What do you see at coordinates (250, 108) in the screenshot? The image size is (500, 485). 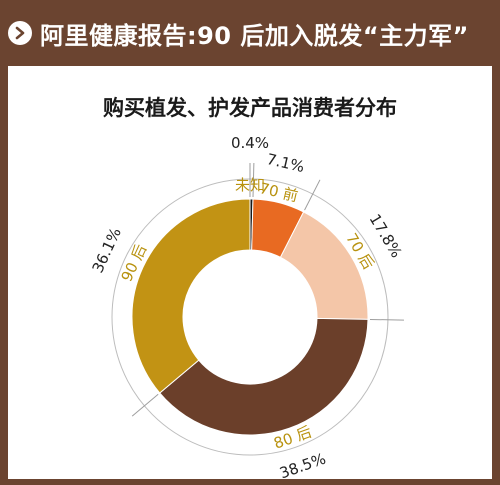 I see `chart-title: 购买植发、护发产品消费者分布` at bounding box center [250, 108].